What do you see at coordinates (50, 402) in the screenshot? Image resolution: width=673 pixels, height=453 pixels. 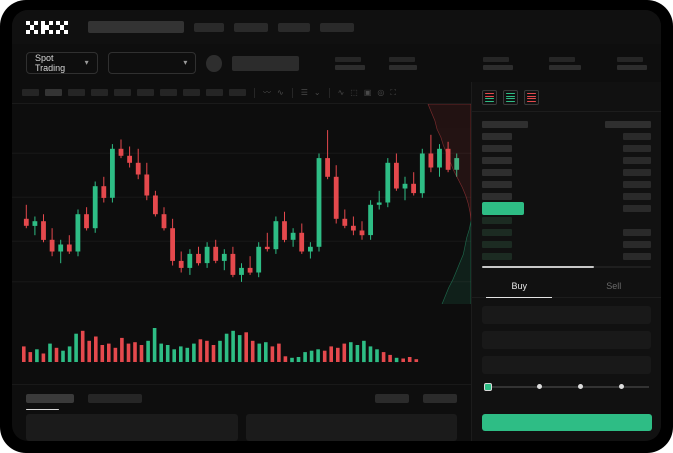 I see `tab-open-orders` at bounding box center [50, 402].